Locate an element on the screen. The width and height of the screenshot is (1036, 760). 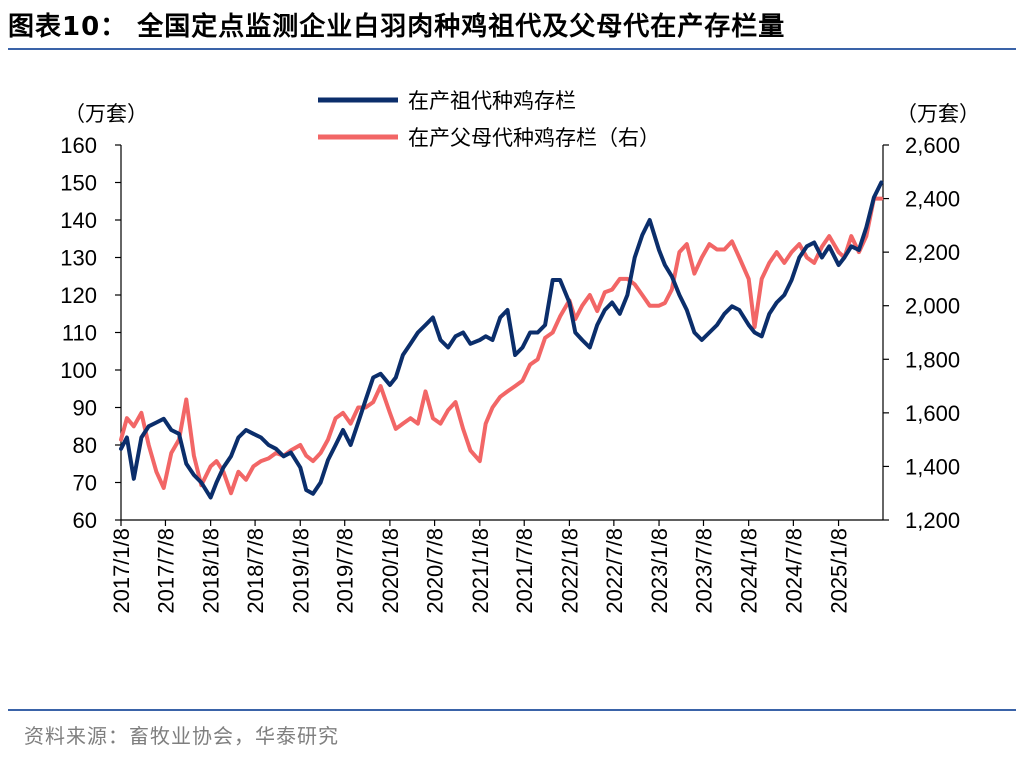
x-axis-tick-label: 2017/1/8 is located at coordinates (121, 571).